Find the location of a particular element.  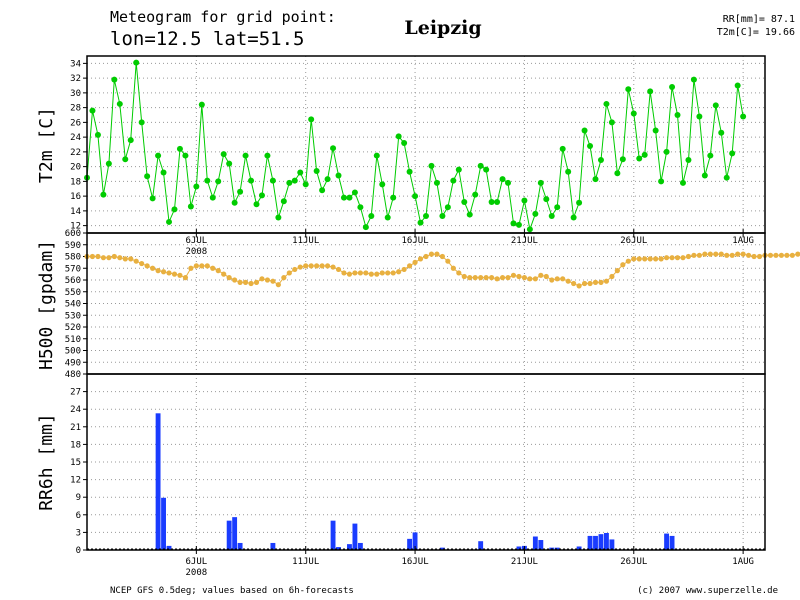

y-tick-label: 3 is located at coordinates (78, 533).